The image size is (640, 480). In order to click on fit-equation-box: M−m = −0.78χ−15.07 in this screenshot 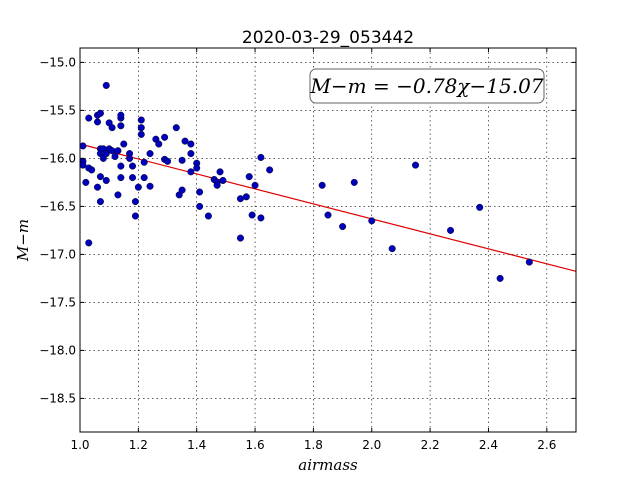, I will do `click(427, 86)`.